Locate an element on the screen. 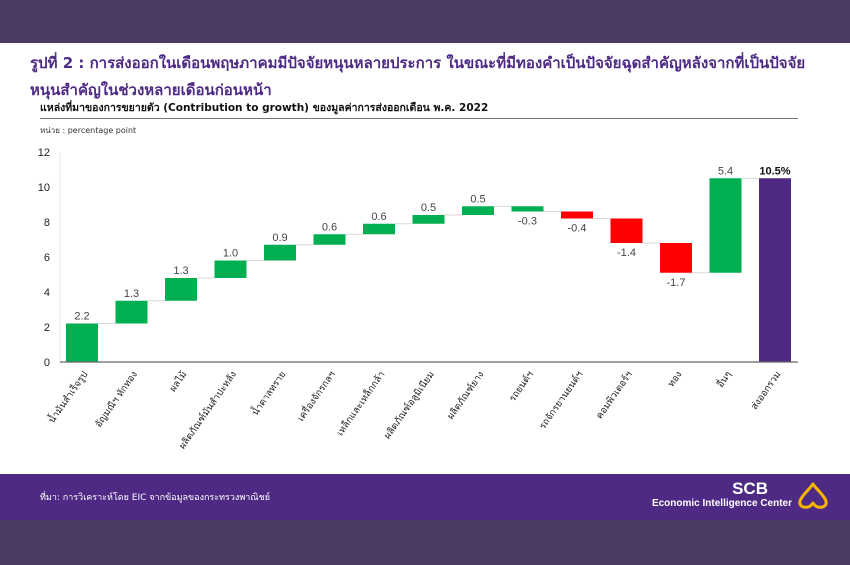 Image resolution: width=850 pixels, height=565 pixels. y-tick-label: 12 is located at coordinates (44, 153).